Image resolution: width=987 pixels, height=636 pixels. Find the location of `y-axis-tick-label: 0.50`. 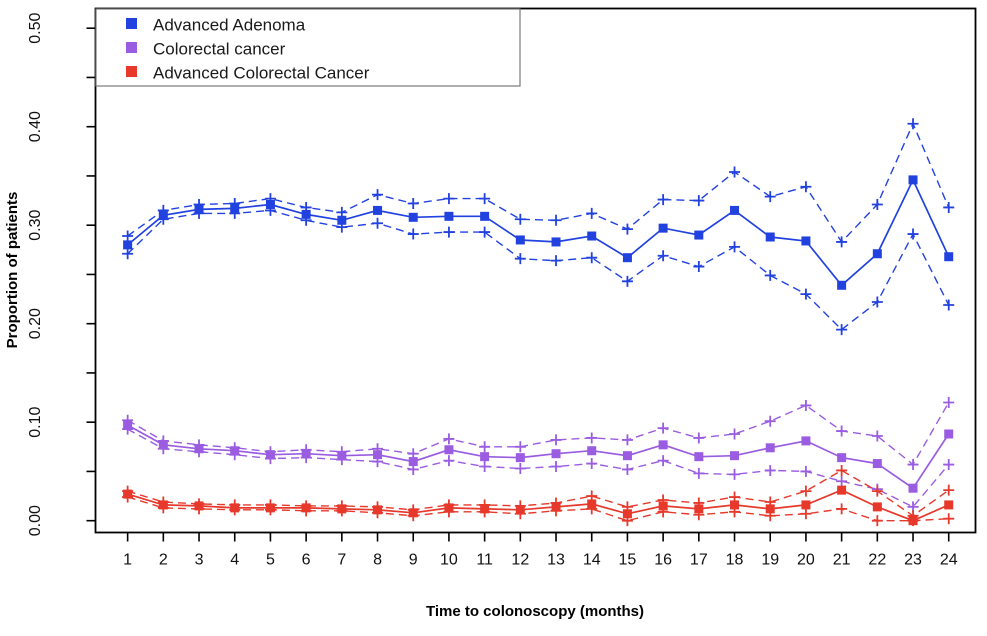

y-axis-tick-label: 0.50 is located at coordinates (35, 28).